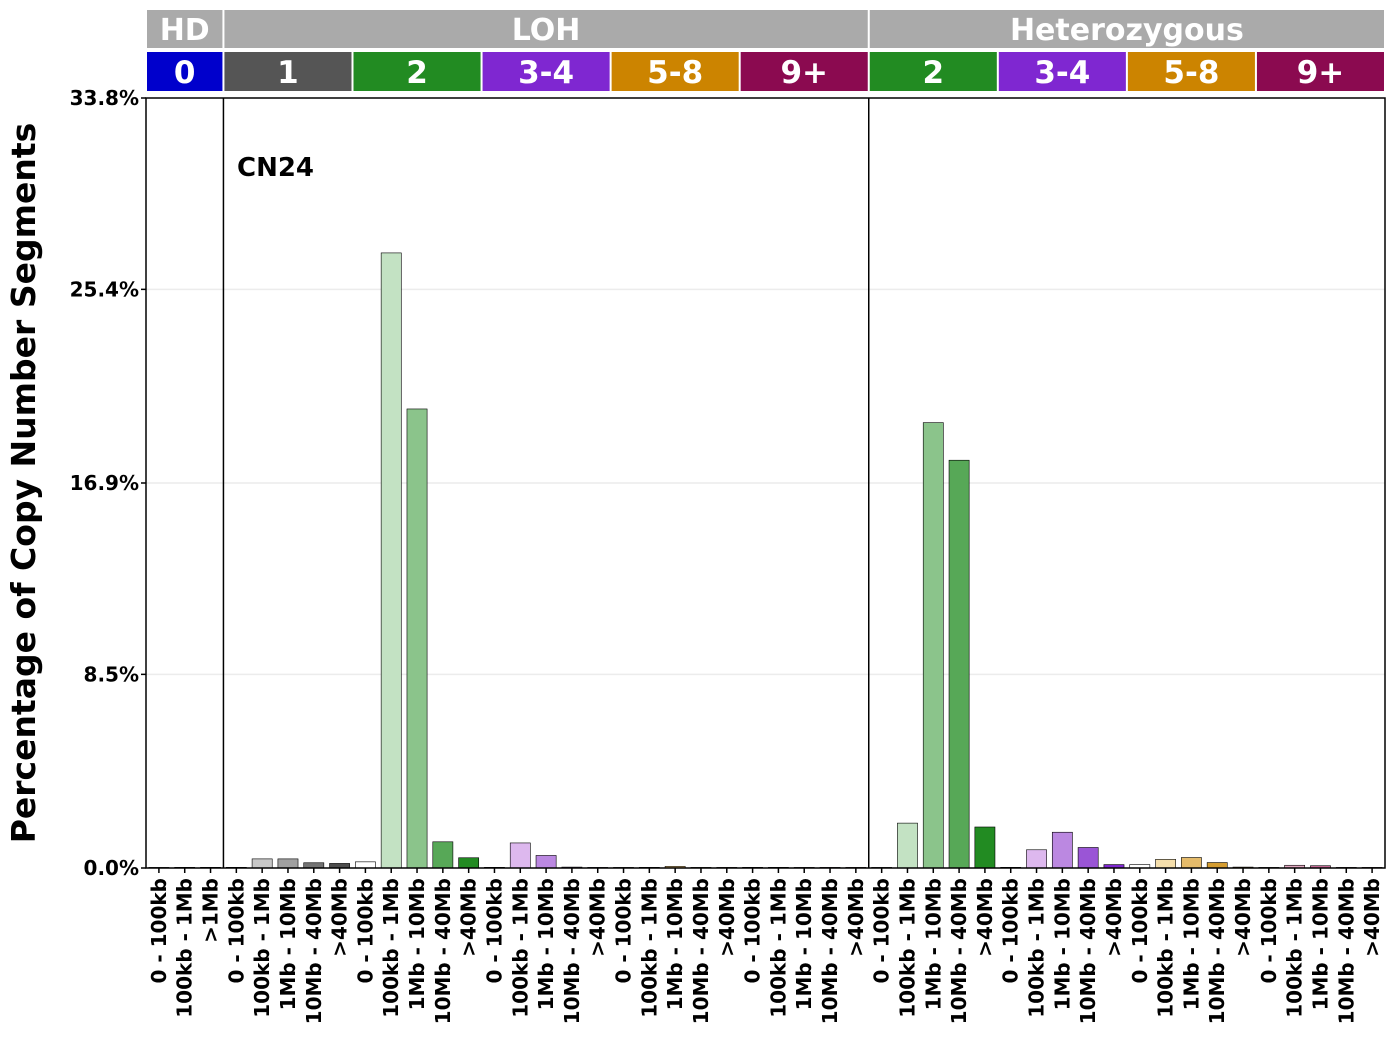  Describe the element at coordinates (753, 931) in the screenshot. I see `x-tick-label-23: 0 - 100kb` at that location.